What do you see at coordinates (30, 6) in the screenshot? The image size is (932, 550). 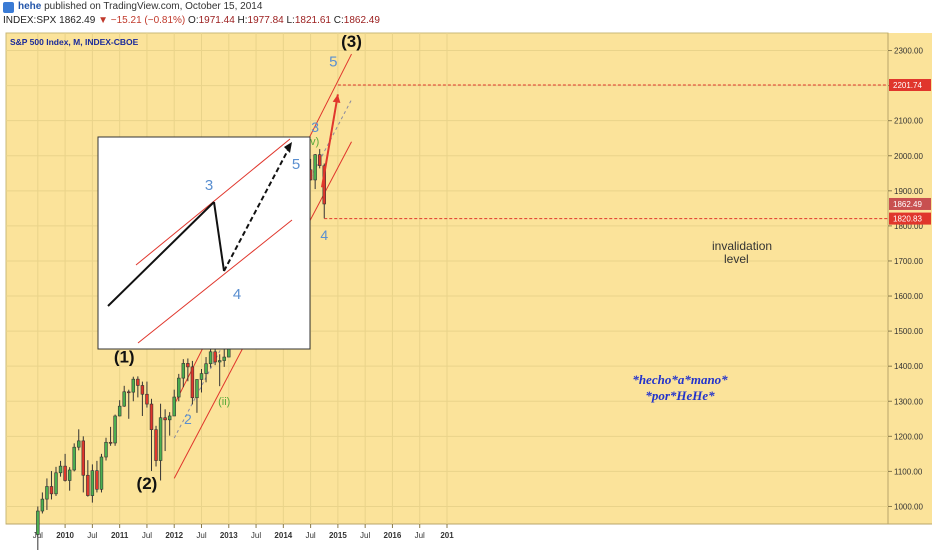 I see `author-name: hehe` at bounding box center [30, 6].